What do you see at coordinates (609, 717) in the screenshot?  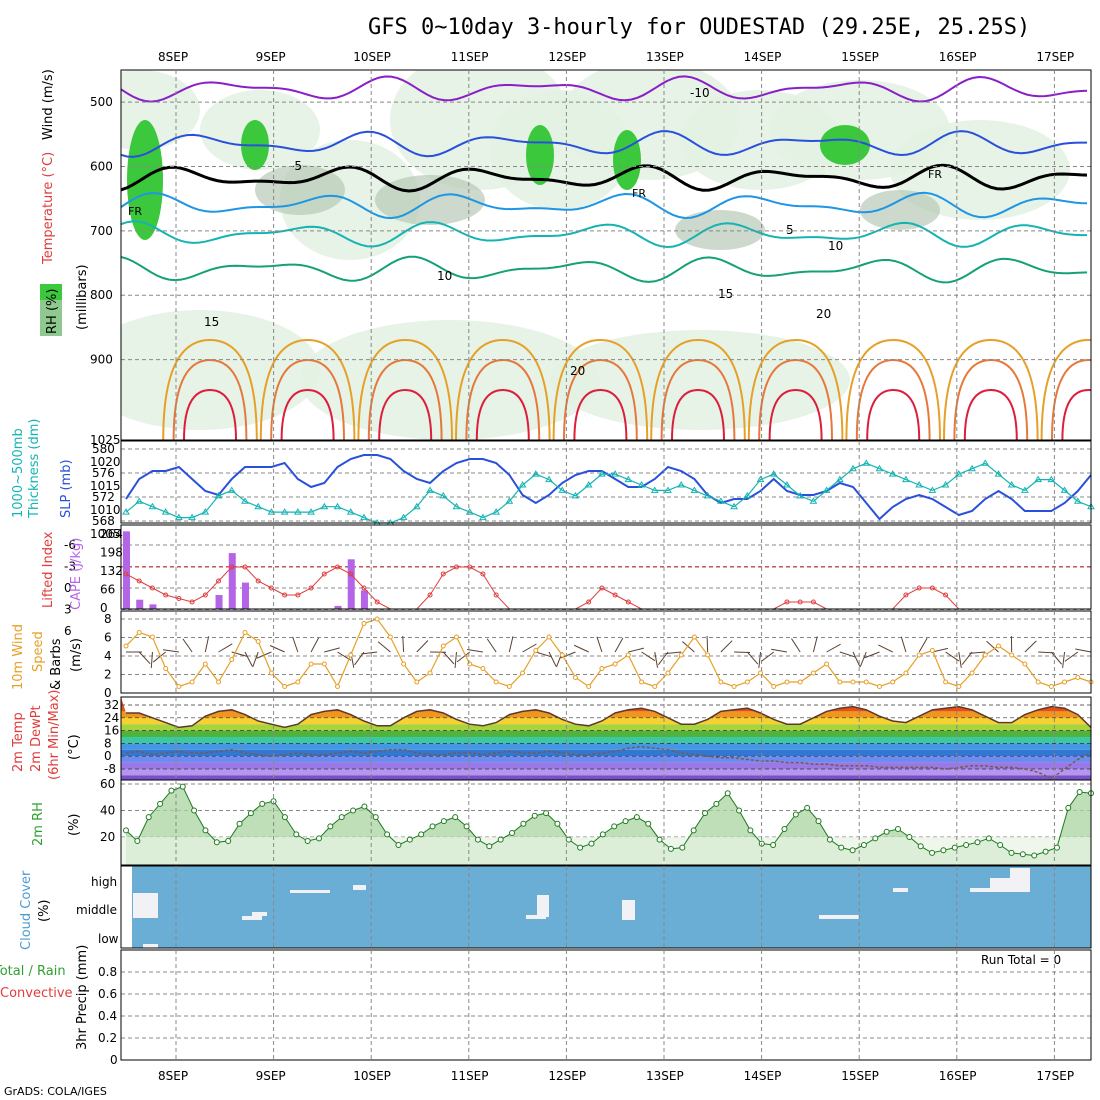 I see `temperature-line` at bounding box center [609, 717].